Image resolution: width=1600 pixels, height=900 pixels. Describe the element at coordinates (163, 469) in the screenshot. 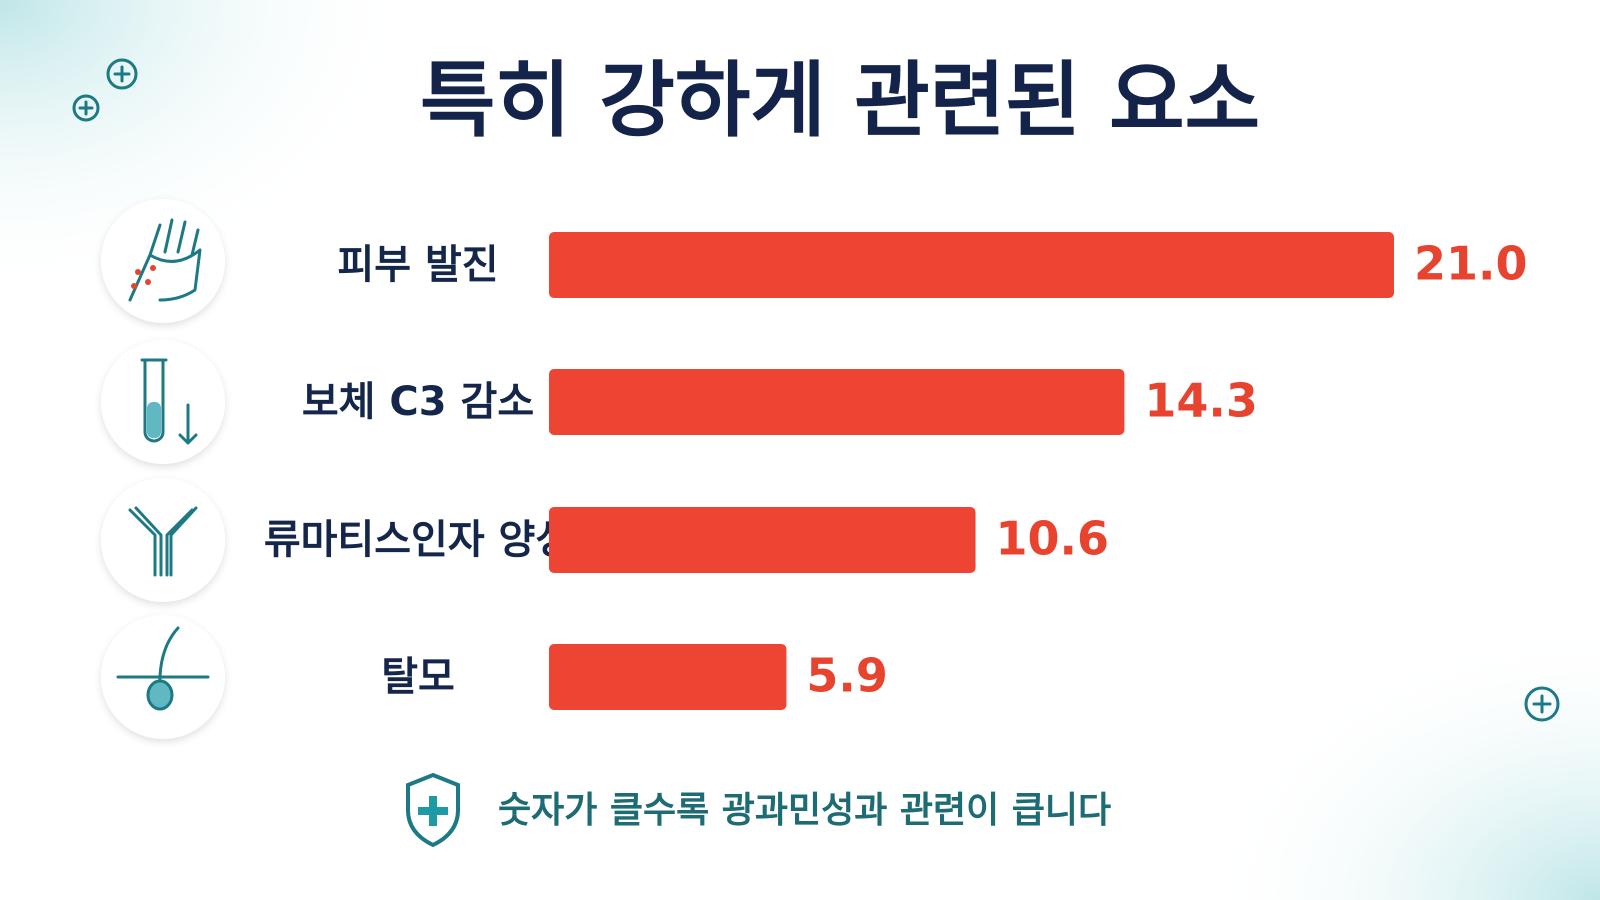

I see `category-icons` at that location.